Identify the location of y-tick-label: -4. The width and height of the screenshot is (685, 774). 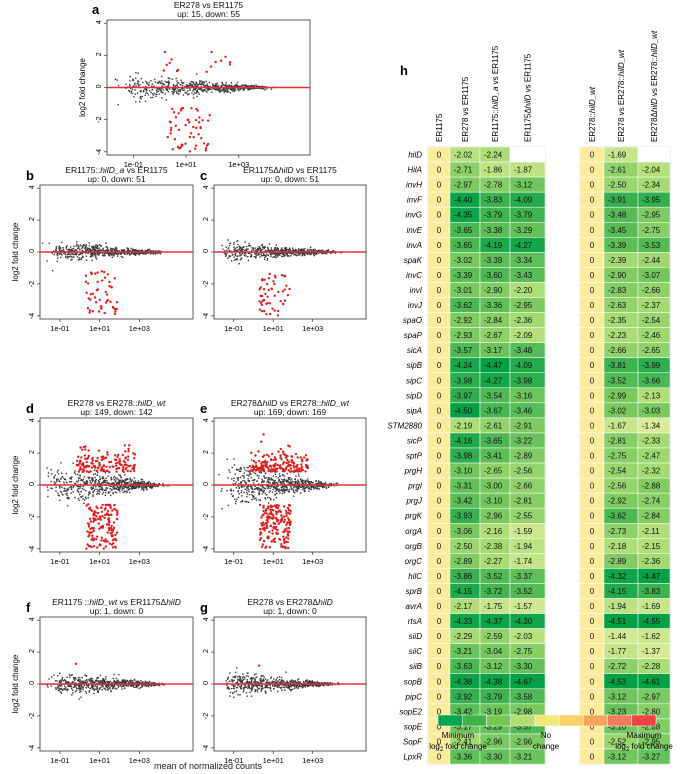
(206, 748).